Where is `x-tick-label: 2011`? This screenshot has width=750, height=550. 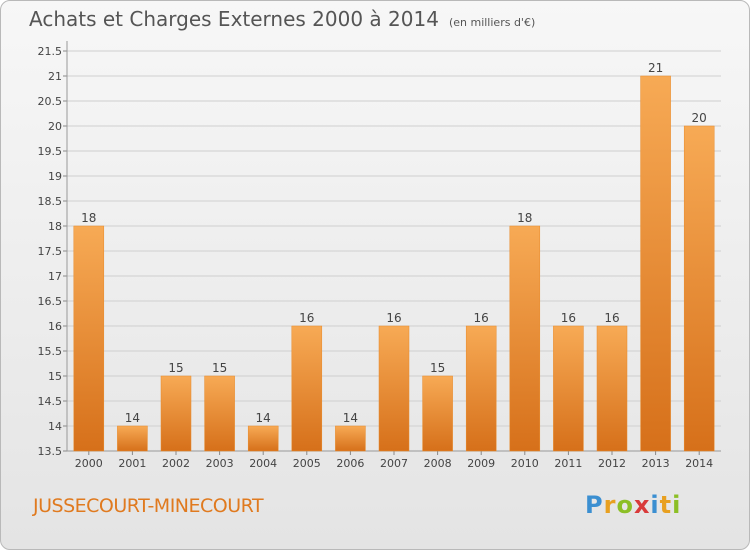 x-tick-label: 2011 is located at coordinates (568, 463).